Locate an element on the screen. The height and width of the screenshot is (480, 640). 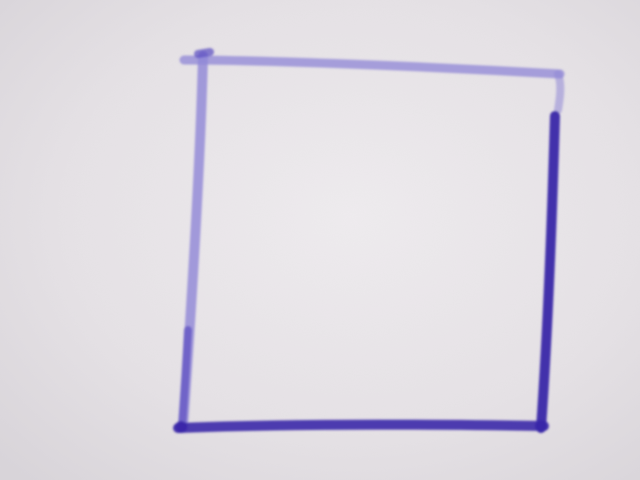
square-top-left-tick is located at coordinates (204, 53).